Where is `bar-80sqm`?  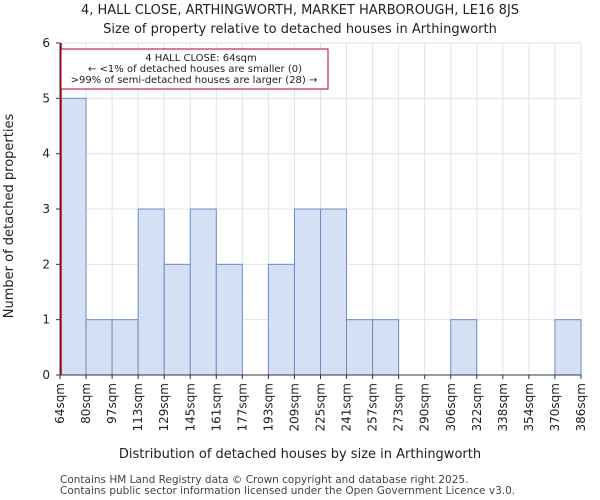 bar-80sqm is located at coordinates (99, 347).